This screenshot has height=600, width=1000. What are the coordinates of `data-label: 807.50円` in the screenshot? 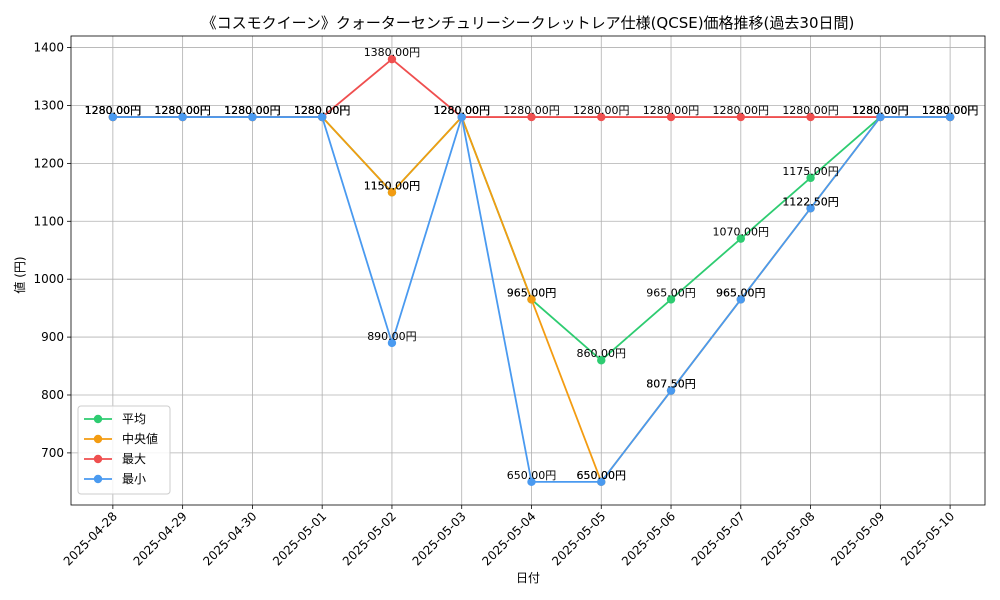 It's located at (671, 384).